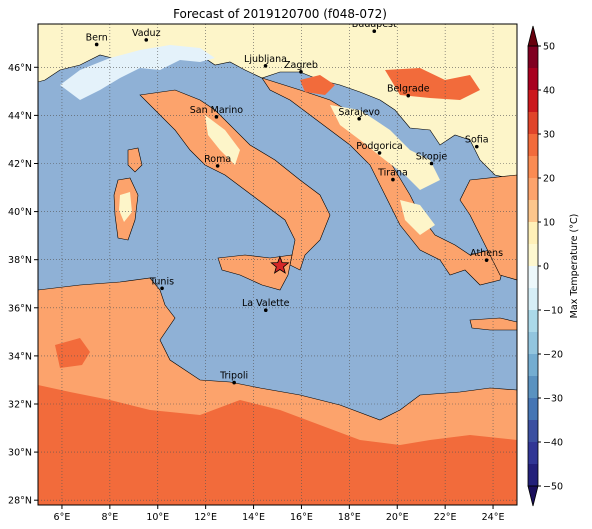 The image size is (592, 529). I want to click on colorbar-over-arrow, so click(533, 36).